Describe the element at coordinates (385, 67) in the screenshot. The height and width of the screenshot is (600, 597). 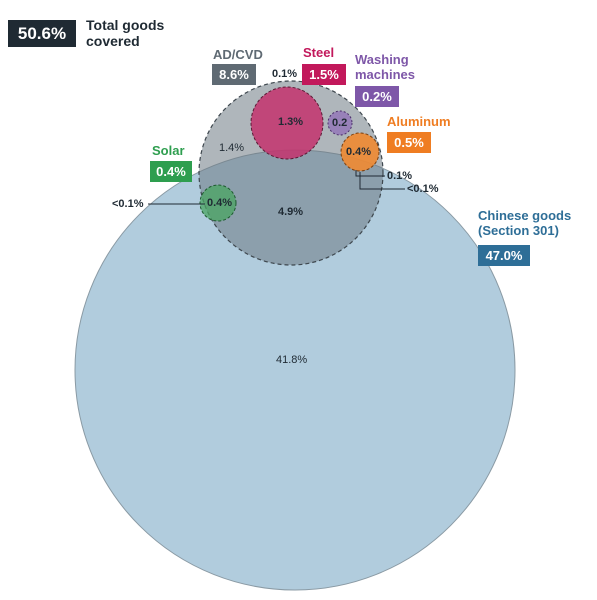
I see `washing-title: Washing machines` at that location.